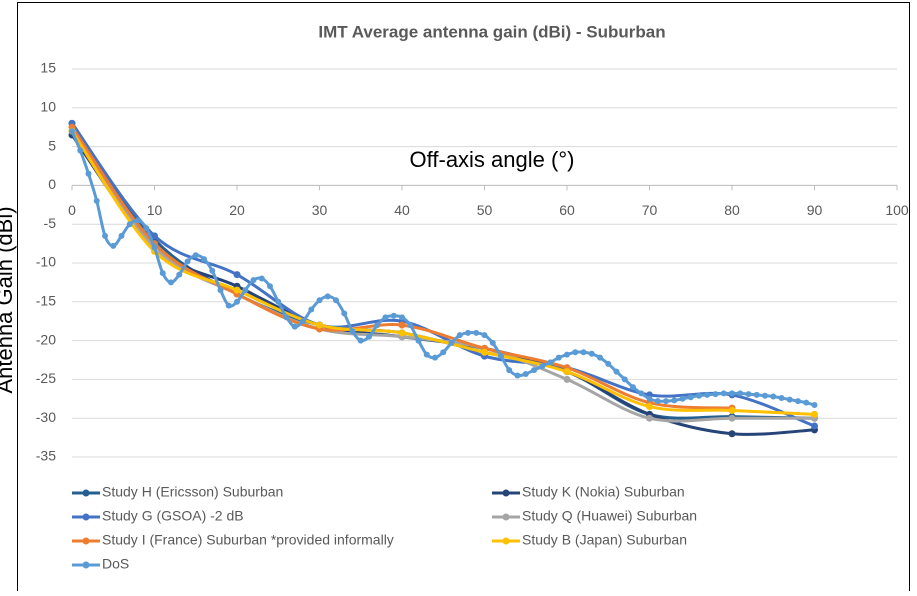 This screenshot has height=596, width=917. Describe the element at coordinates (897, 210) in the screenshot. I see `x-tick-label: 100` at that location.